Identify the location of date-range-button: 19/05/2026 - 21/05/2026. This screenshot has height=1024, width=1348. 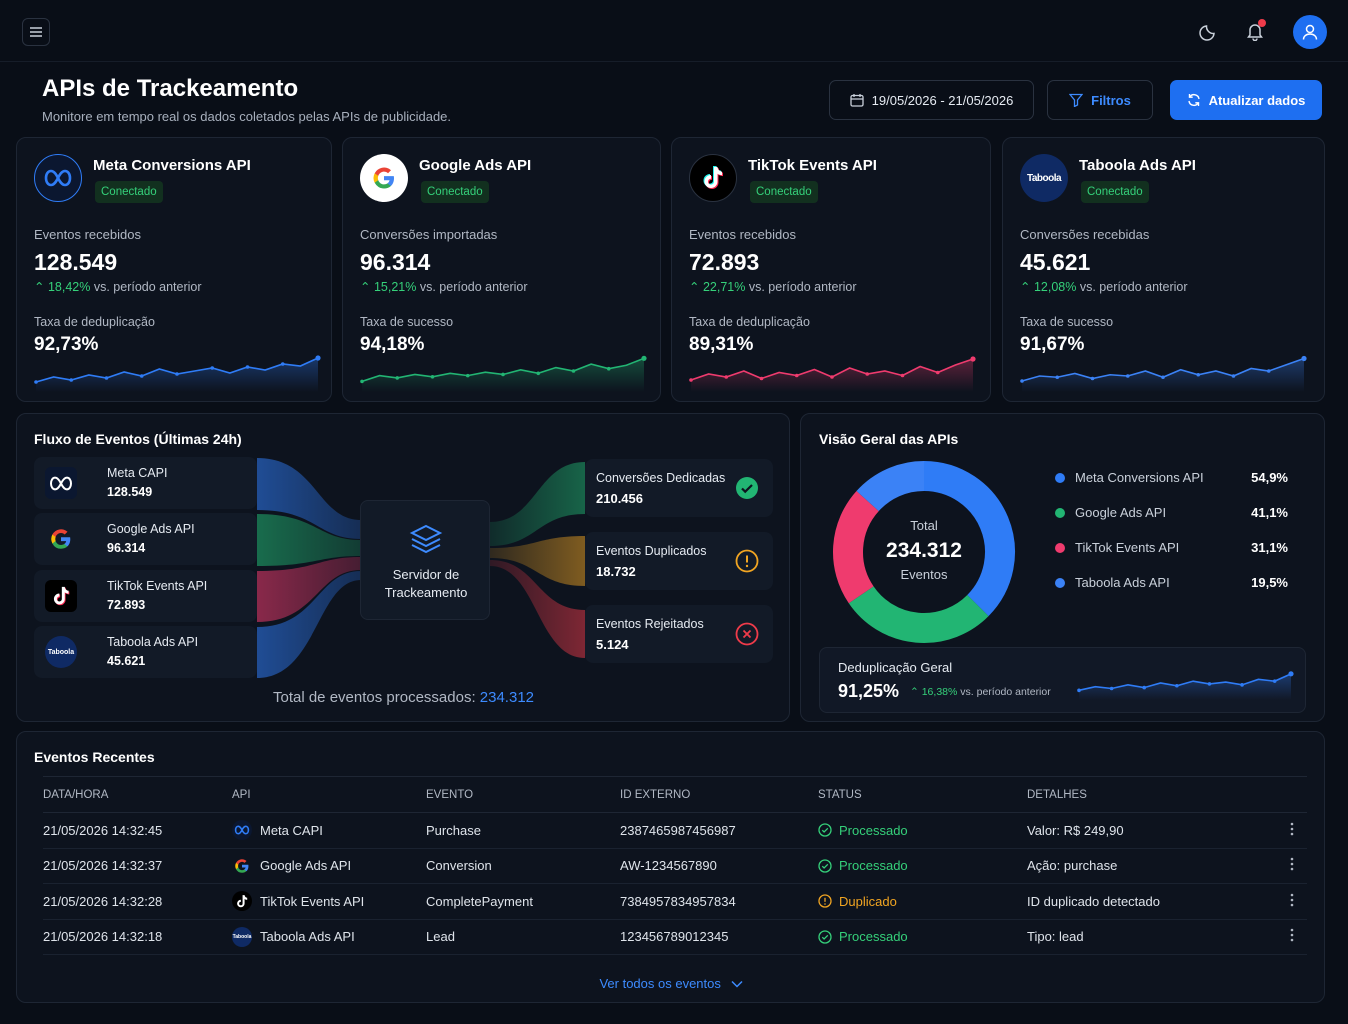
(931, 100).